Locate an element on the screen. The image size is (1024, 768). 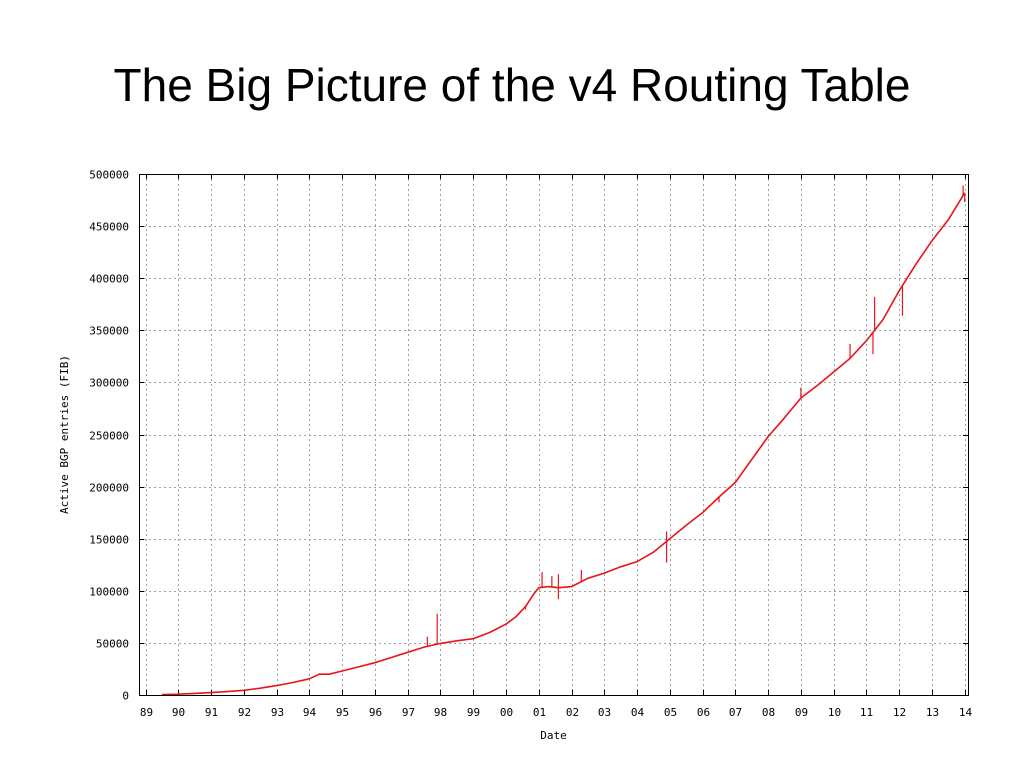
x-tick-label: 05 is located at coordinates (670, 712).